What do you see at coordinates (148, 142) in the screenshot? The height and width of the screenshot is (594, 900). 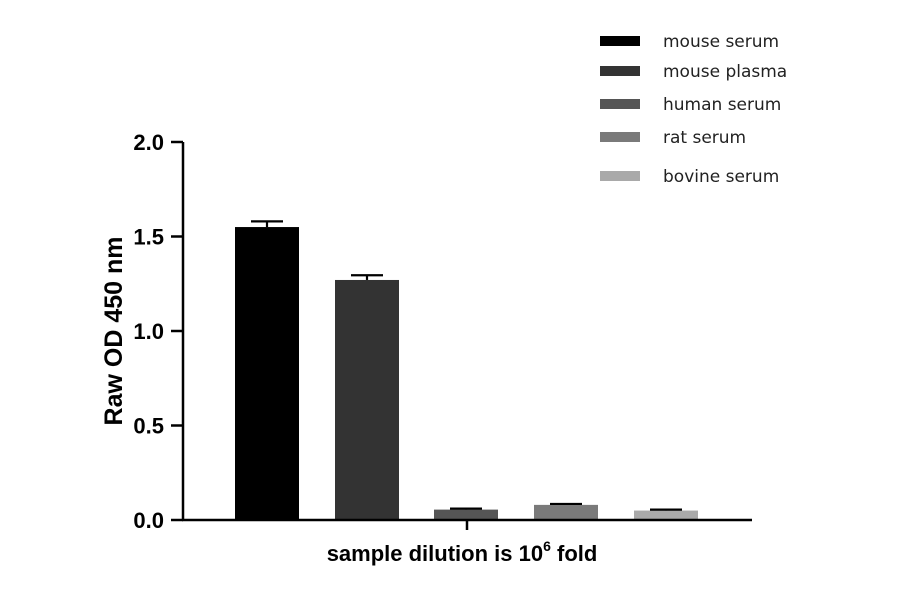 I see `y-tick-label: 2.0` at bounding box center [148, 142].